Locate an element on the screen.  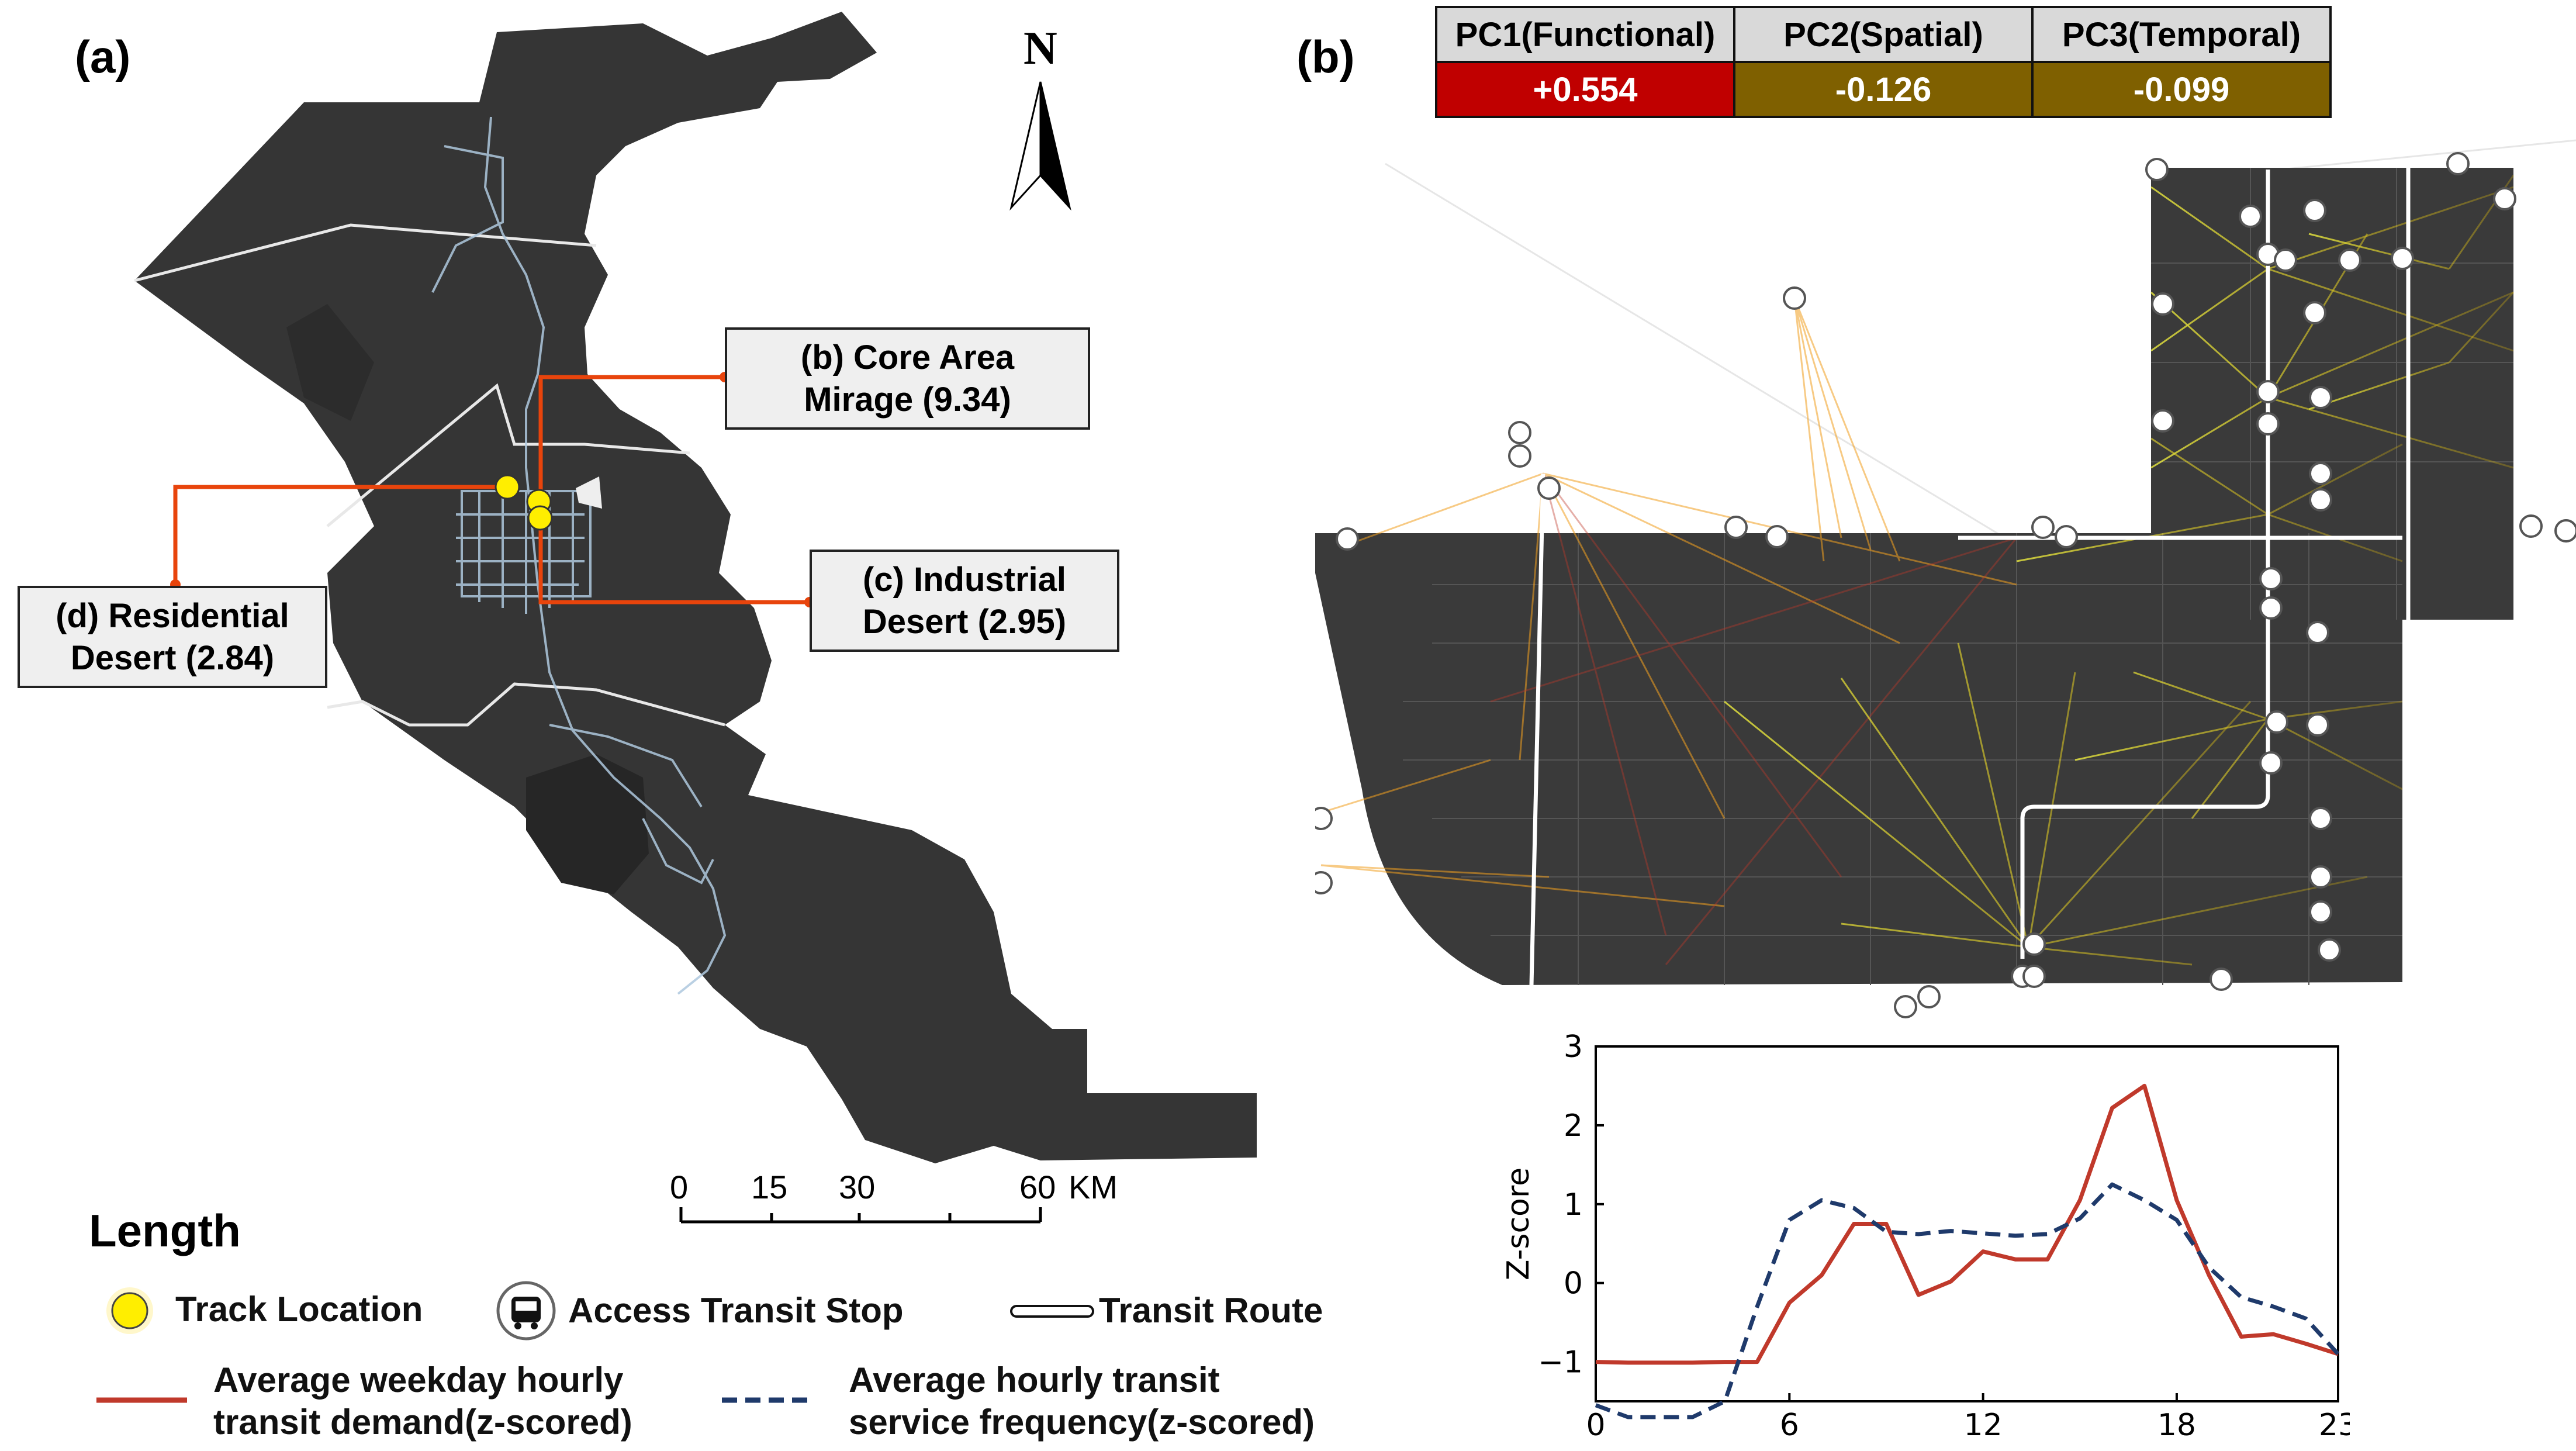
track-location-markers is located at coordinates (524, 502).